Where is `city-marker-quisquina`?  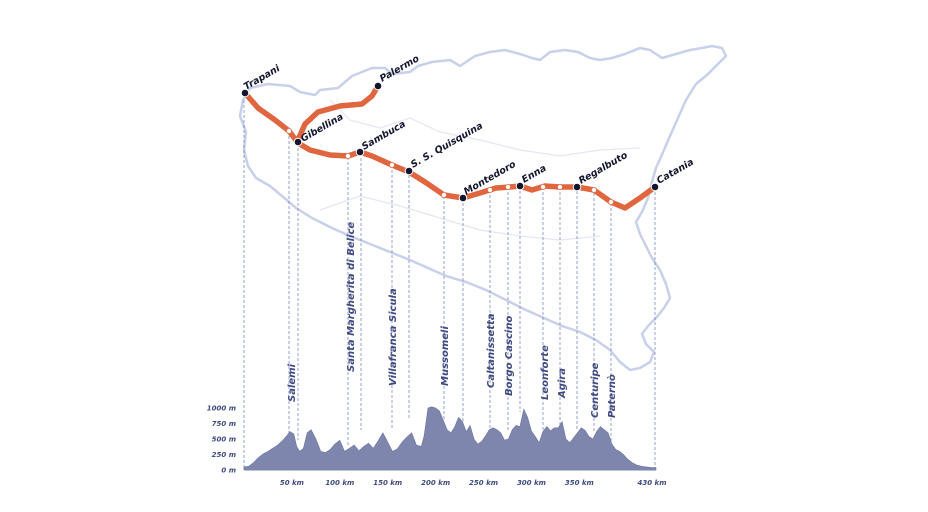 city-marker-quisquina is located at coordinates (409, 171).